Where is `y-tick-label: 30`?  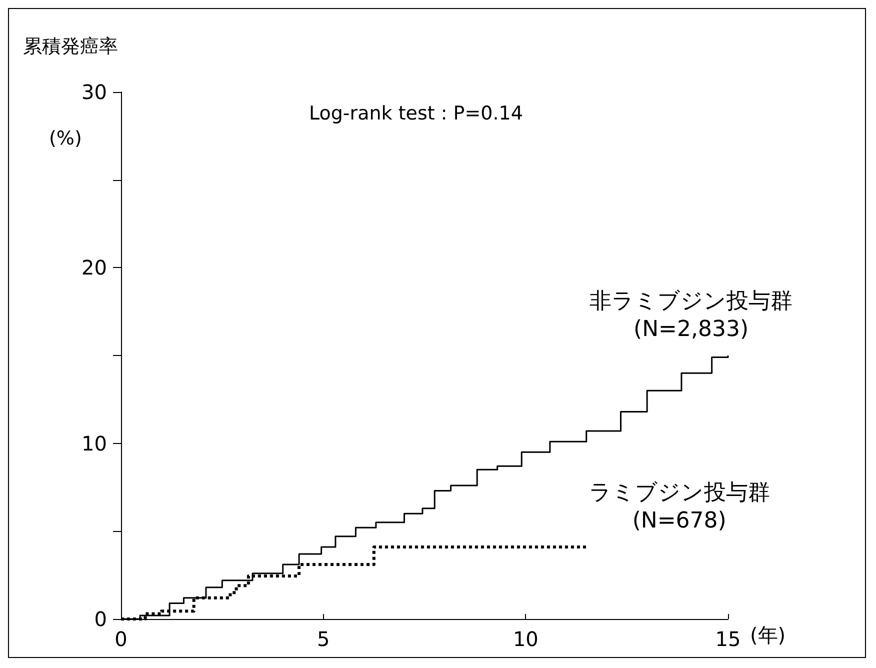 y-tick-label: 30 is located at coordinates (94, 92).